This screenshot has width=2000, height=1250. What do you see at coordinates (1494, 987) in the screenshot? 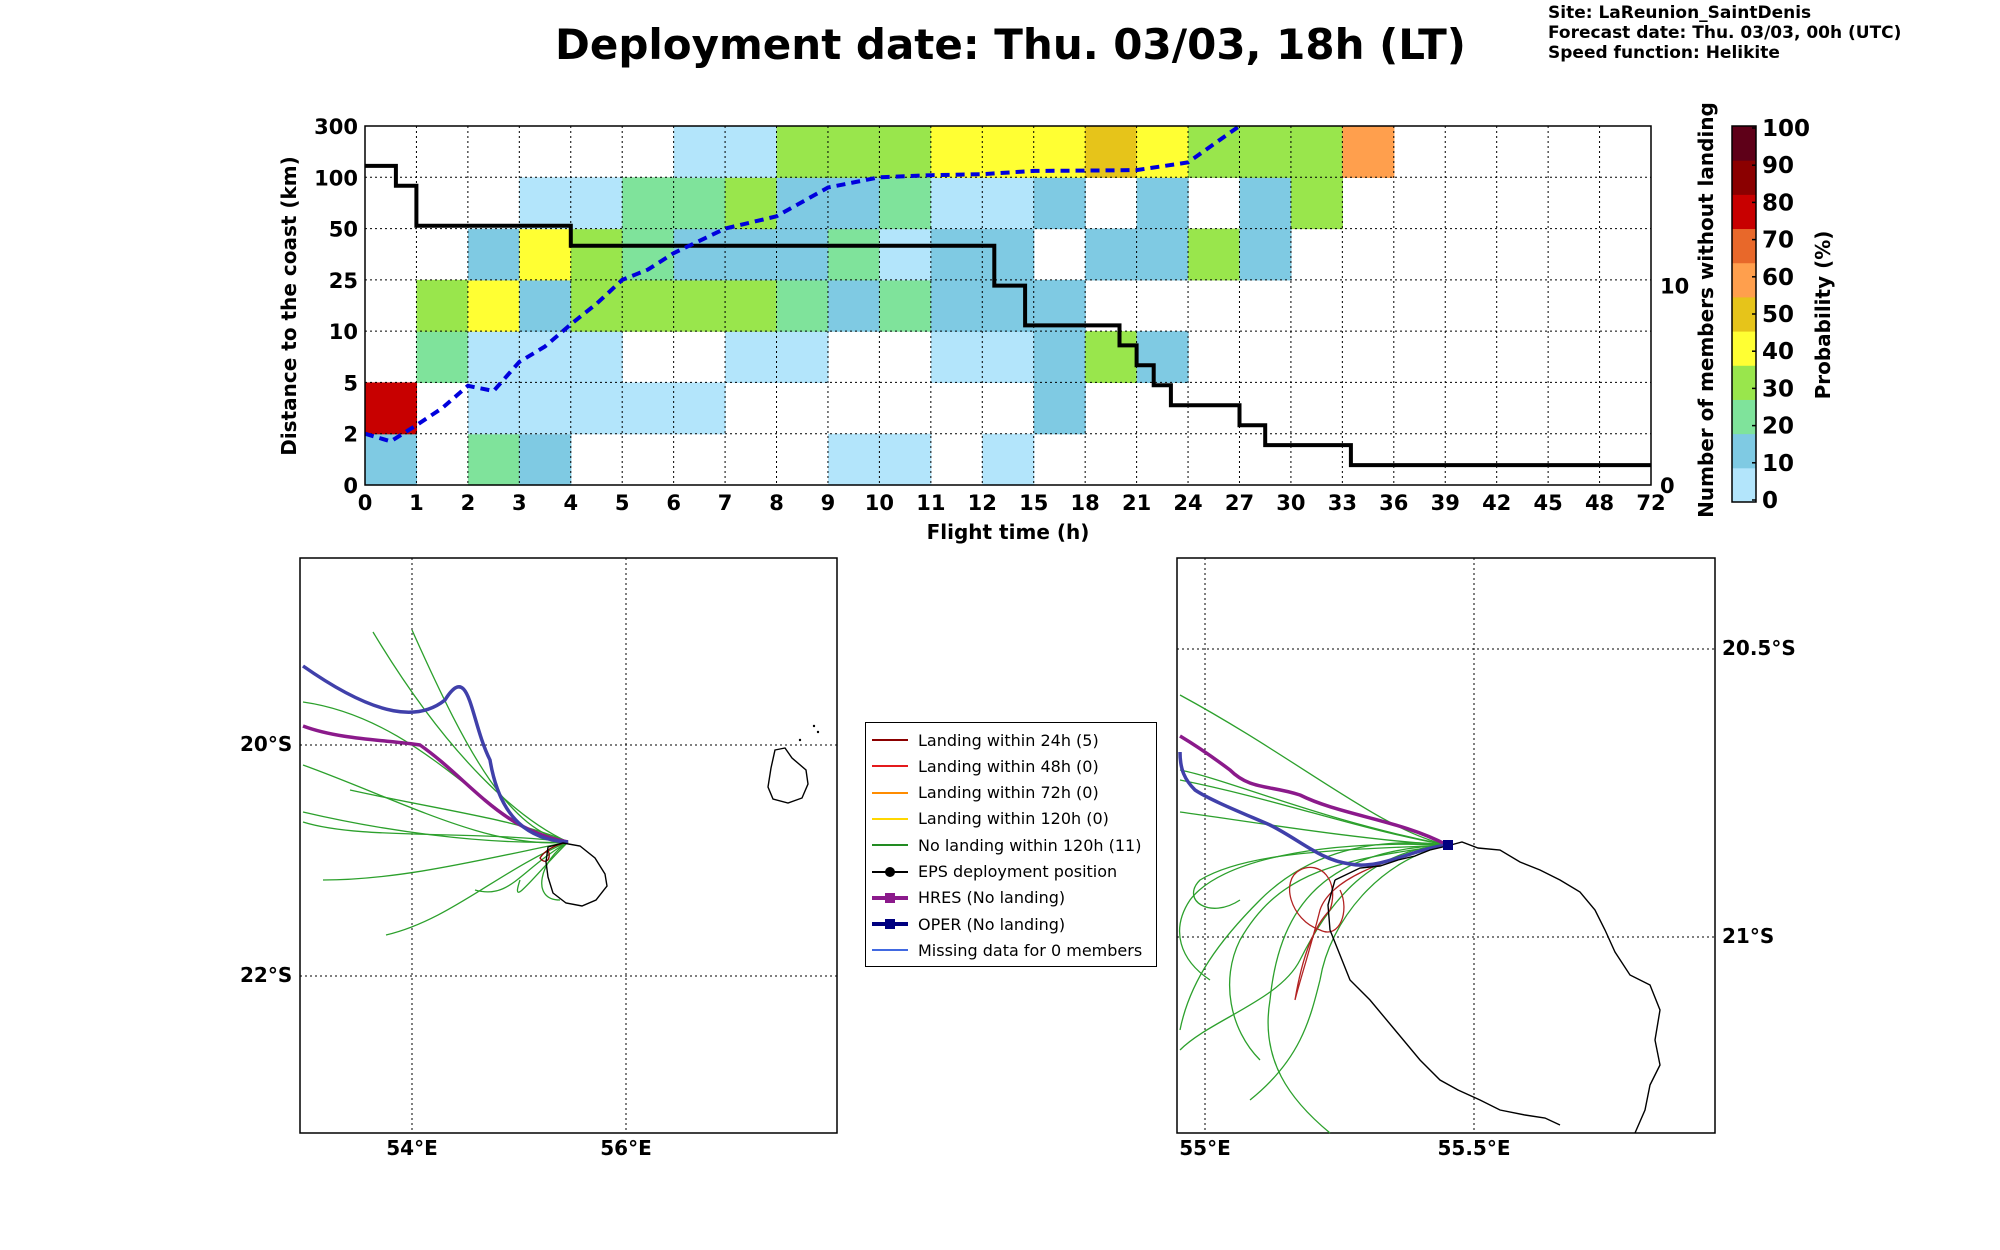
I see `map-right-reunion-coastline` at bounding box center [1494, 987].